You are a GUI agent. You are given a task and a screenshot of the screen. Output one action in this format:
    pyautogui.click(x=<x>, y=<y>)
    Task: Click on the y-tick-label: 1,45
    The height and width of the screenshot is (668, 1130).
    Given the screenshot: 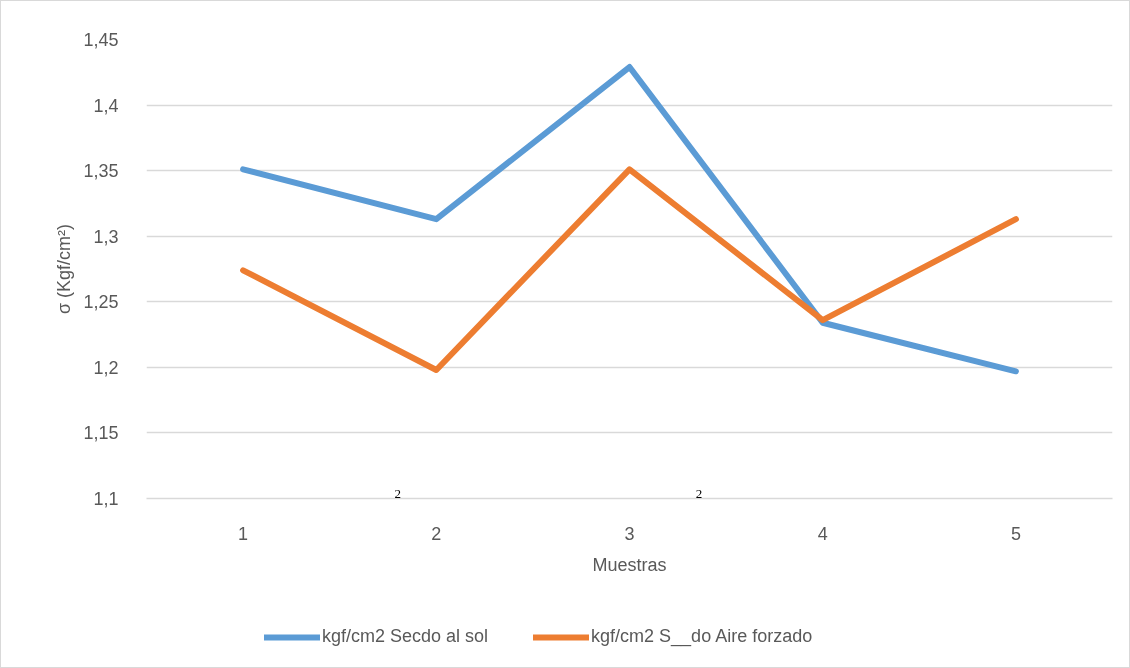 What is the action you would take?
    pyautogui.click(x=101, y=40)
    